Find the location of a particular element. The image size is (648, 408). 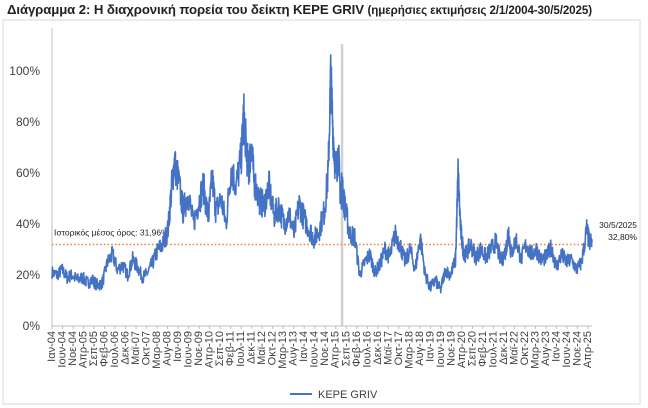

x-tick-label: Αυγ-18 is located at coordinates (420, 348).